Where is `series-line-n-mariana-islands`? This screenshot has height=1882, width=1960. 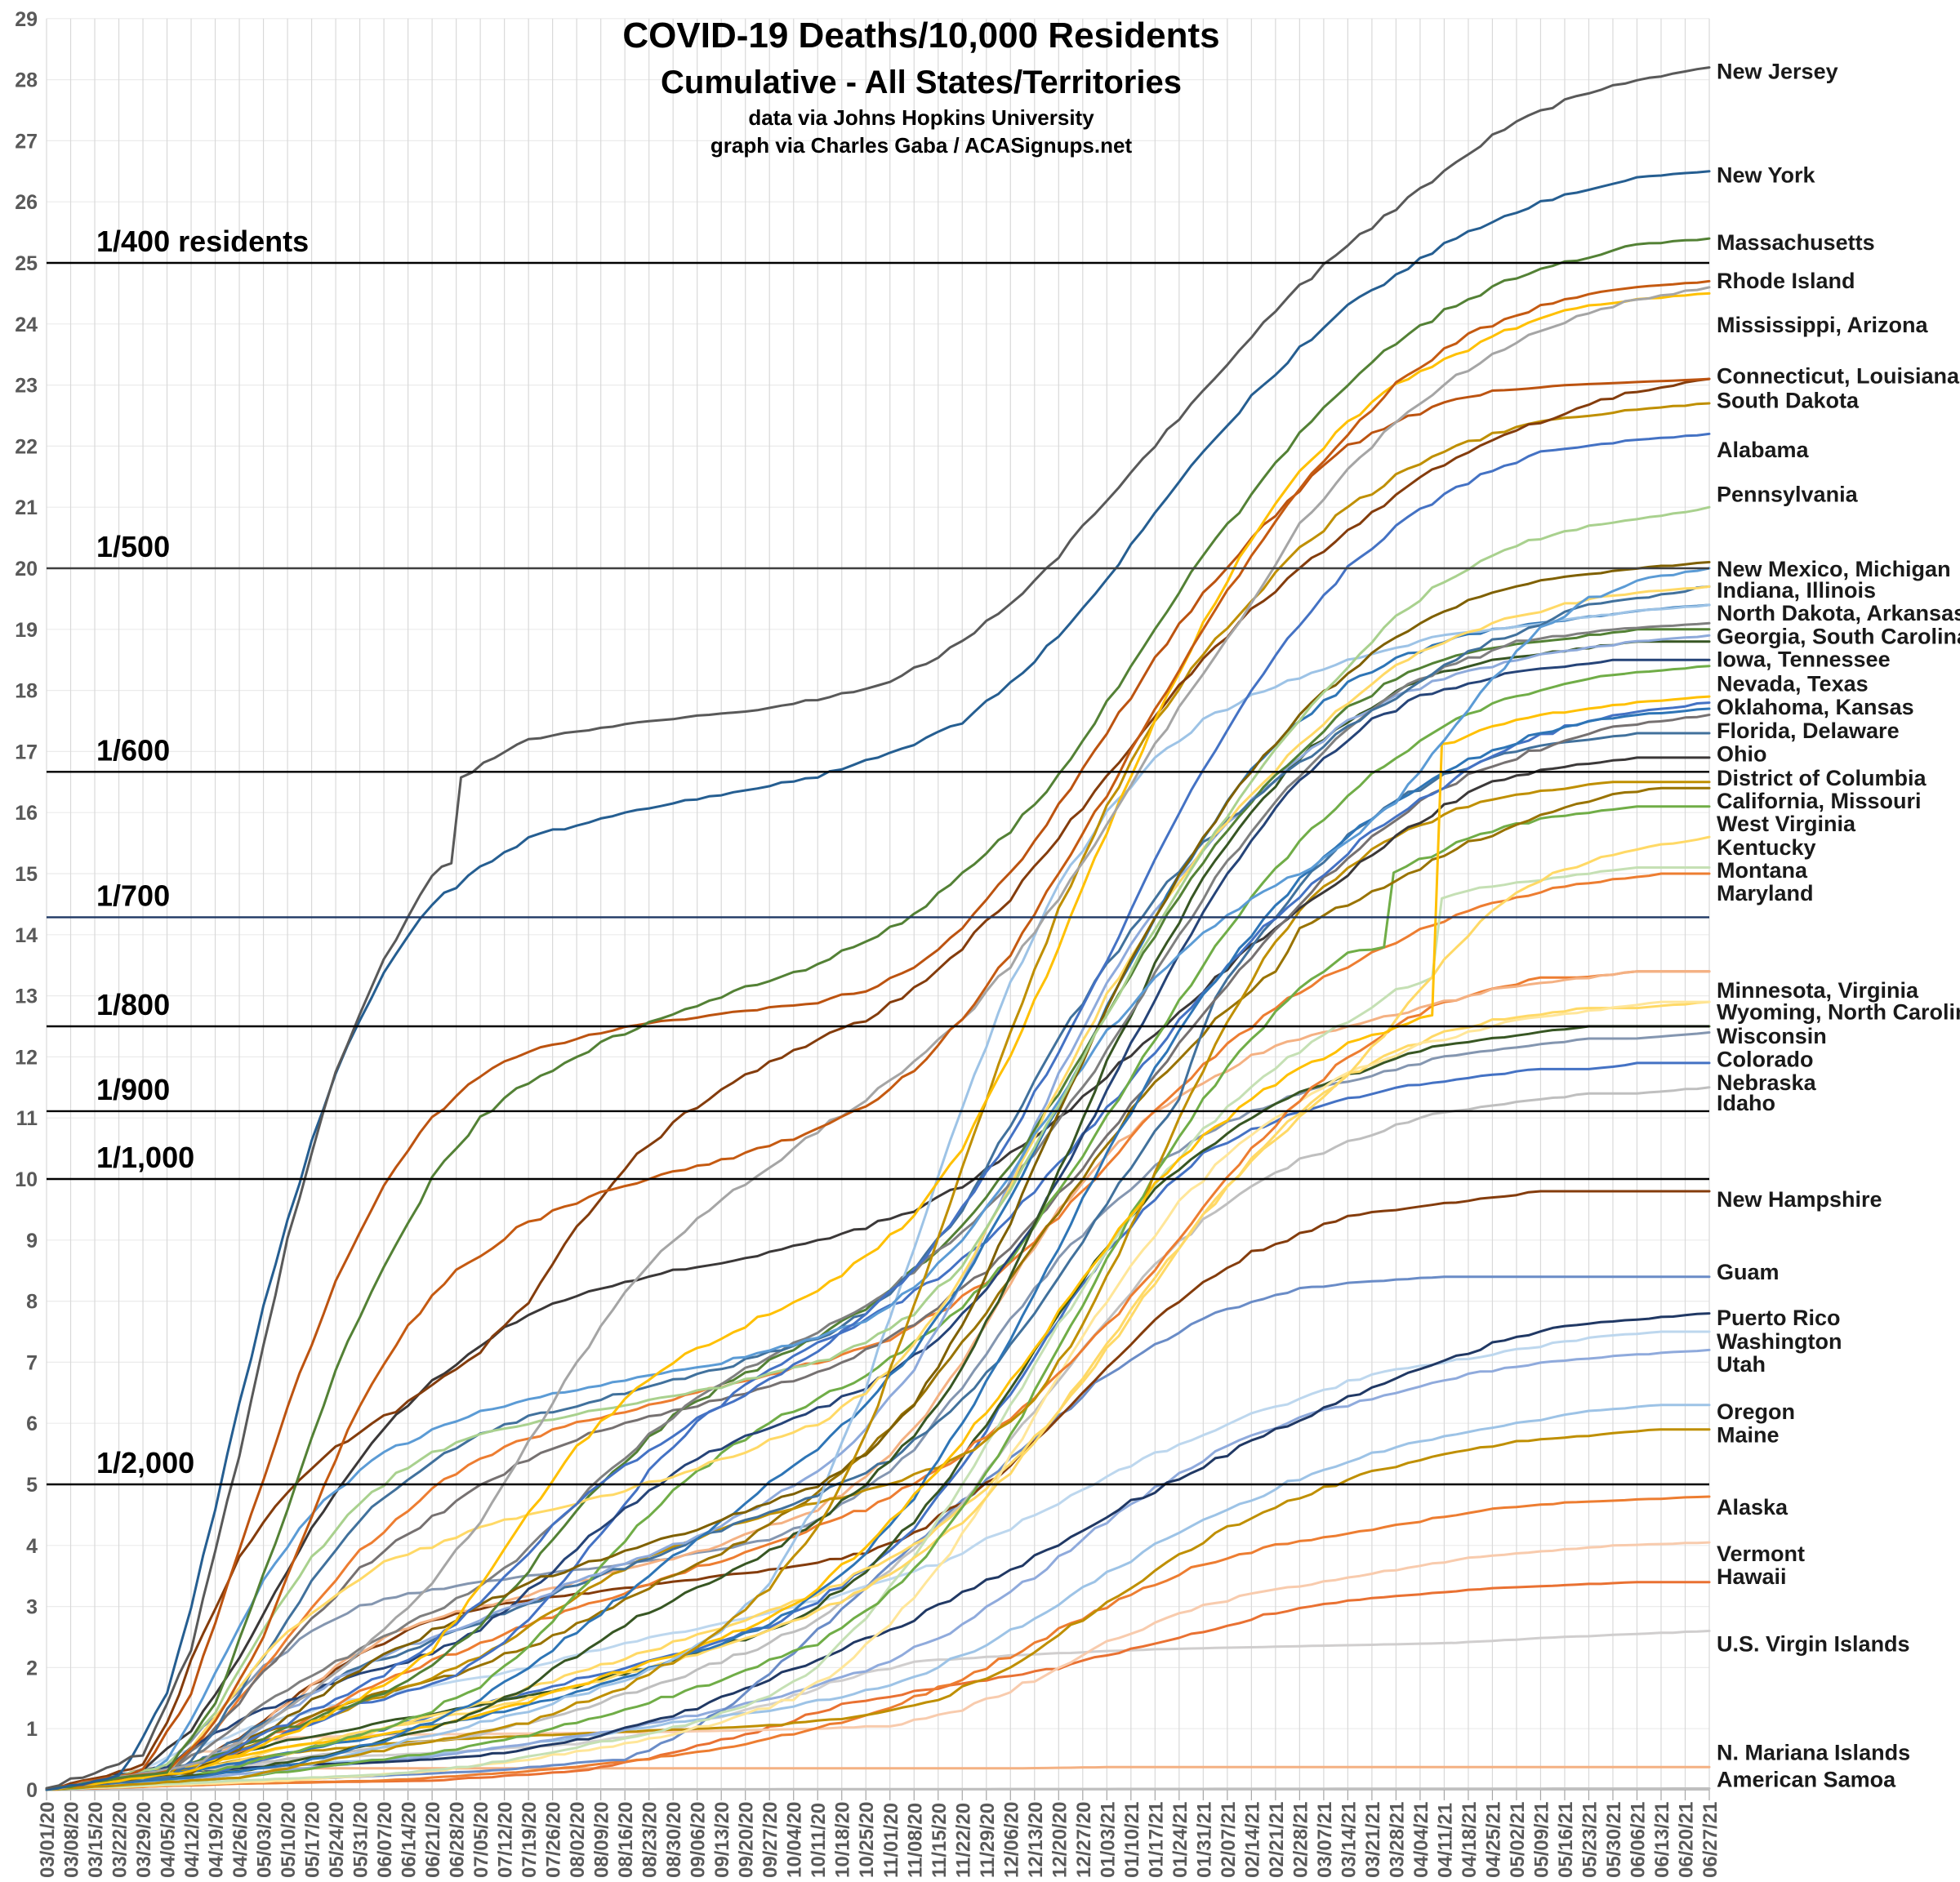 series-line-n-mariana-islands is located at coordinates (878, 1778).